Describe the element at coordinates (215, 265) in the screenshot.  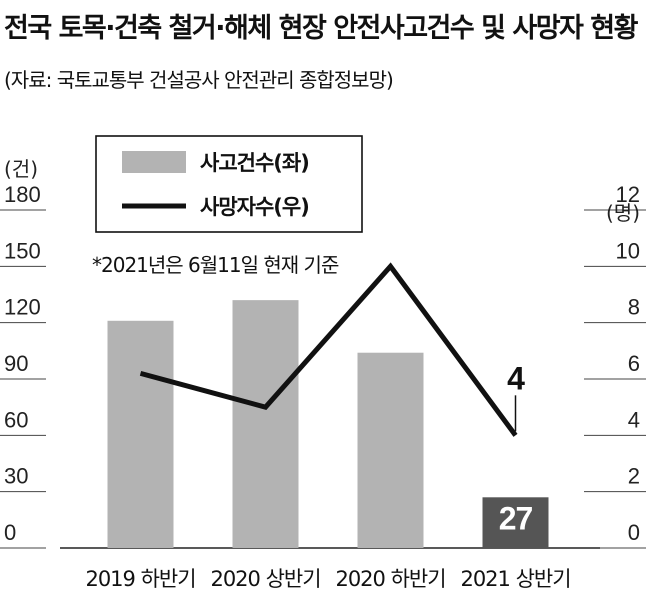
I see `chart-note: *2021년은 6월11일 현재 기준` at that location.